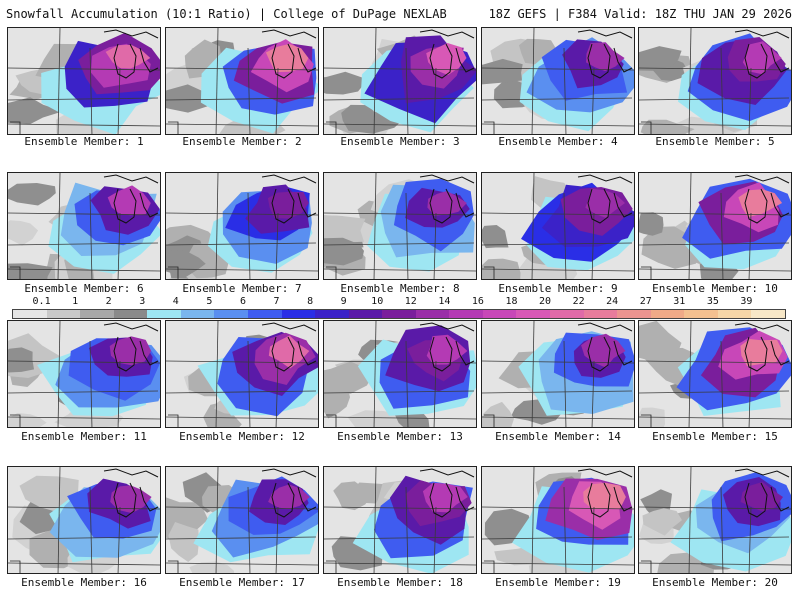 The image size is (800, 600). What do you see at coordinates (712, 301) in the screenshot?
I see `legend-tick-label: 35` at bounding box center [712, 301].